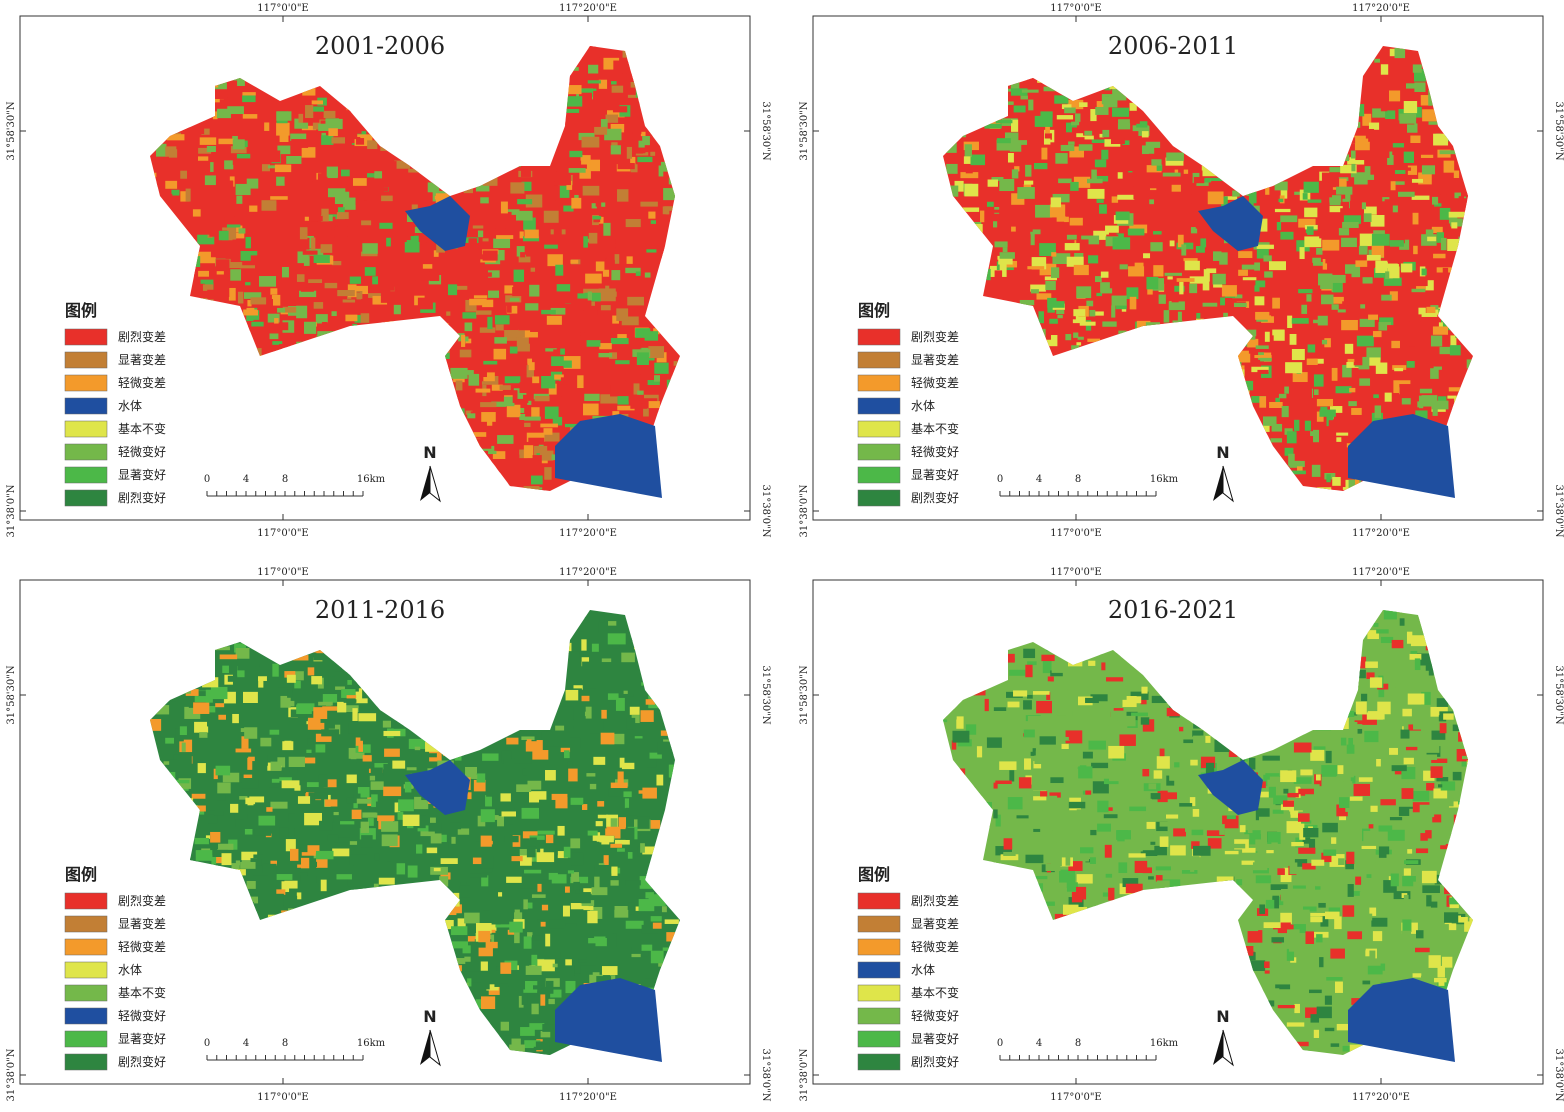  Describe the element at coordinates (380, 46) in the screenshot. I see `panel-title: 2001-2006` at that location.